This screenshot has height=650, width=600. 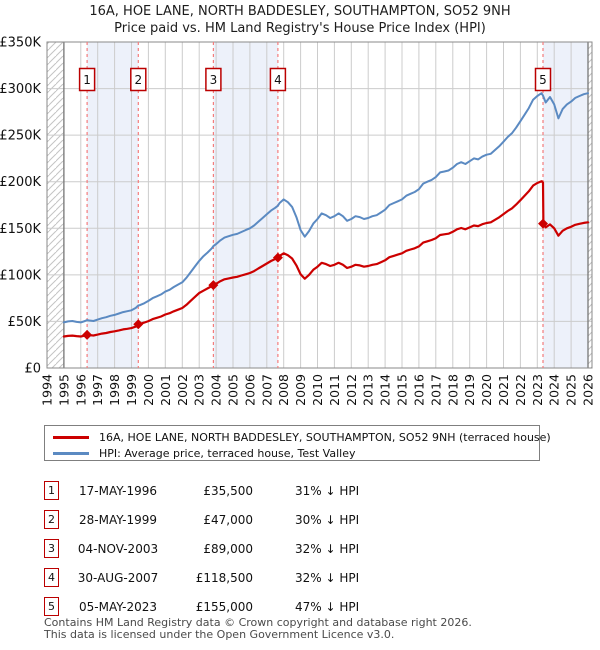 What do you see at coordinates (20, 229) in the screenshot?
I see `y-tick-label: £150K` at bounding box center [20, 229].